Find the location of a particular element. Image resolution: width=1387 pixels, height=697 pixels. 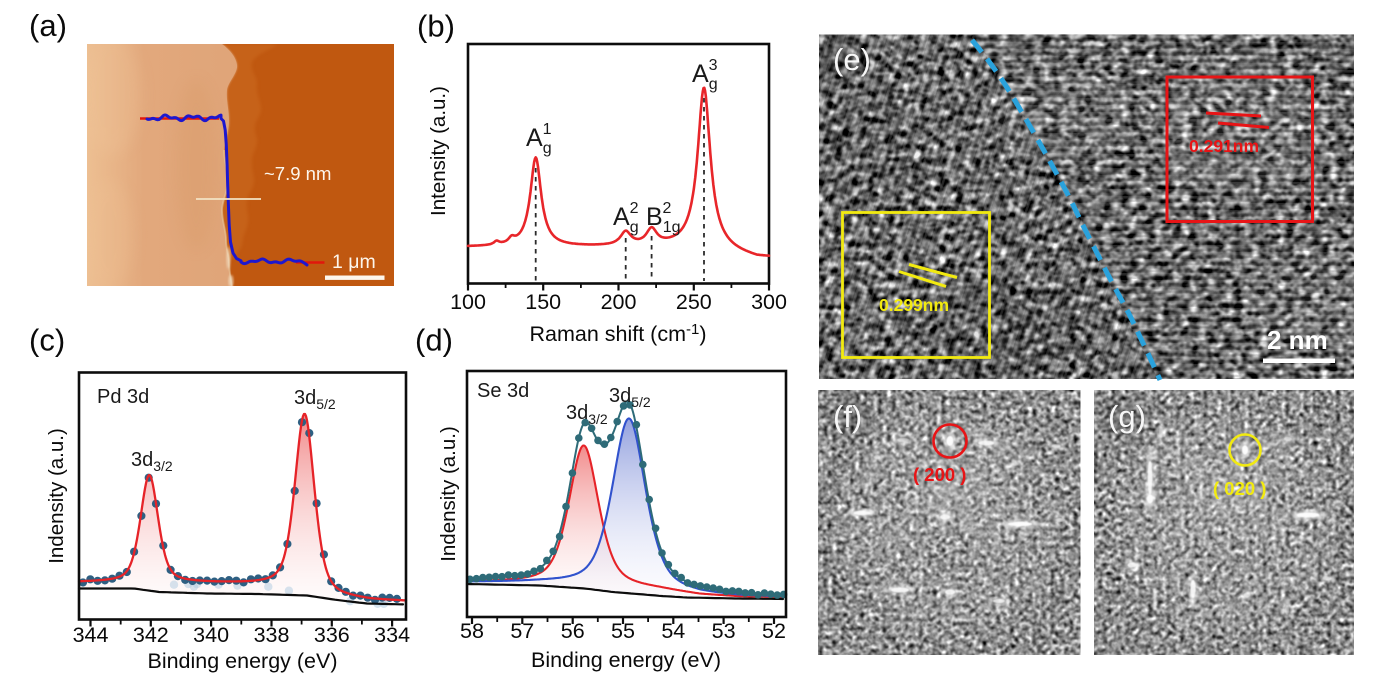

svg-text: 55 is located at coordinates (623, 631).